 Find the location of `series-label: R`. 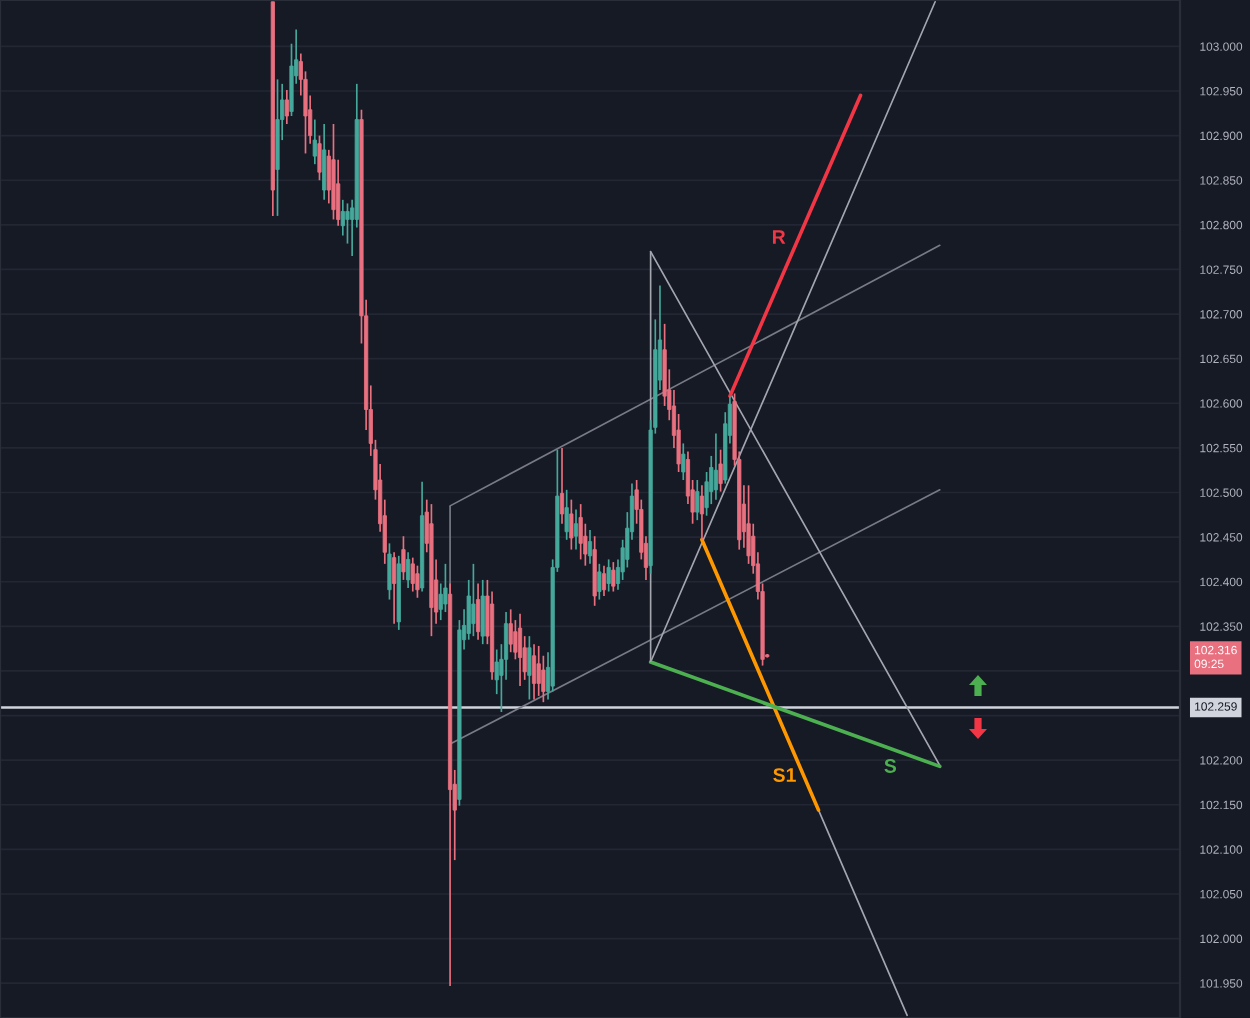

series-label: R is located at coordinates (779, 237).